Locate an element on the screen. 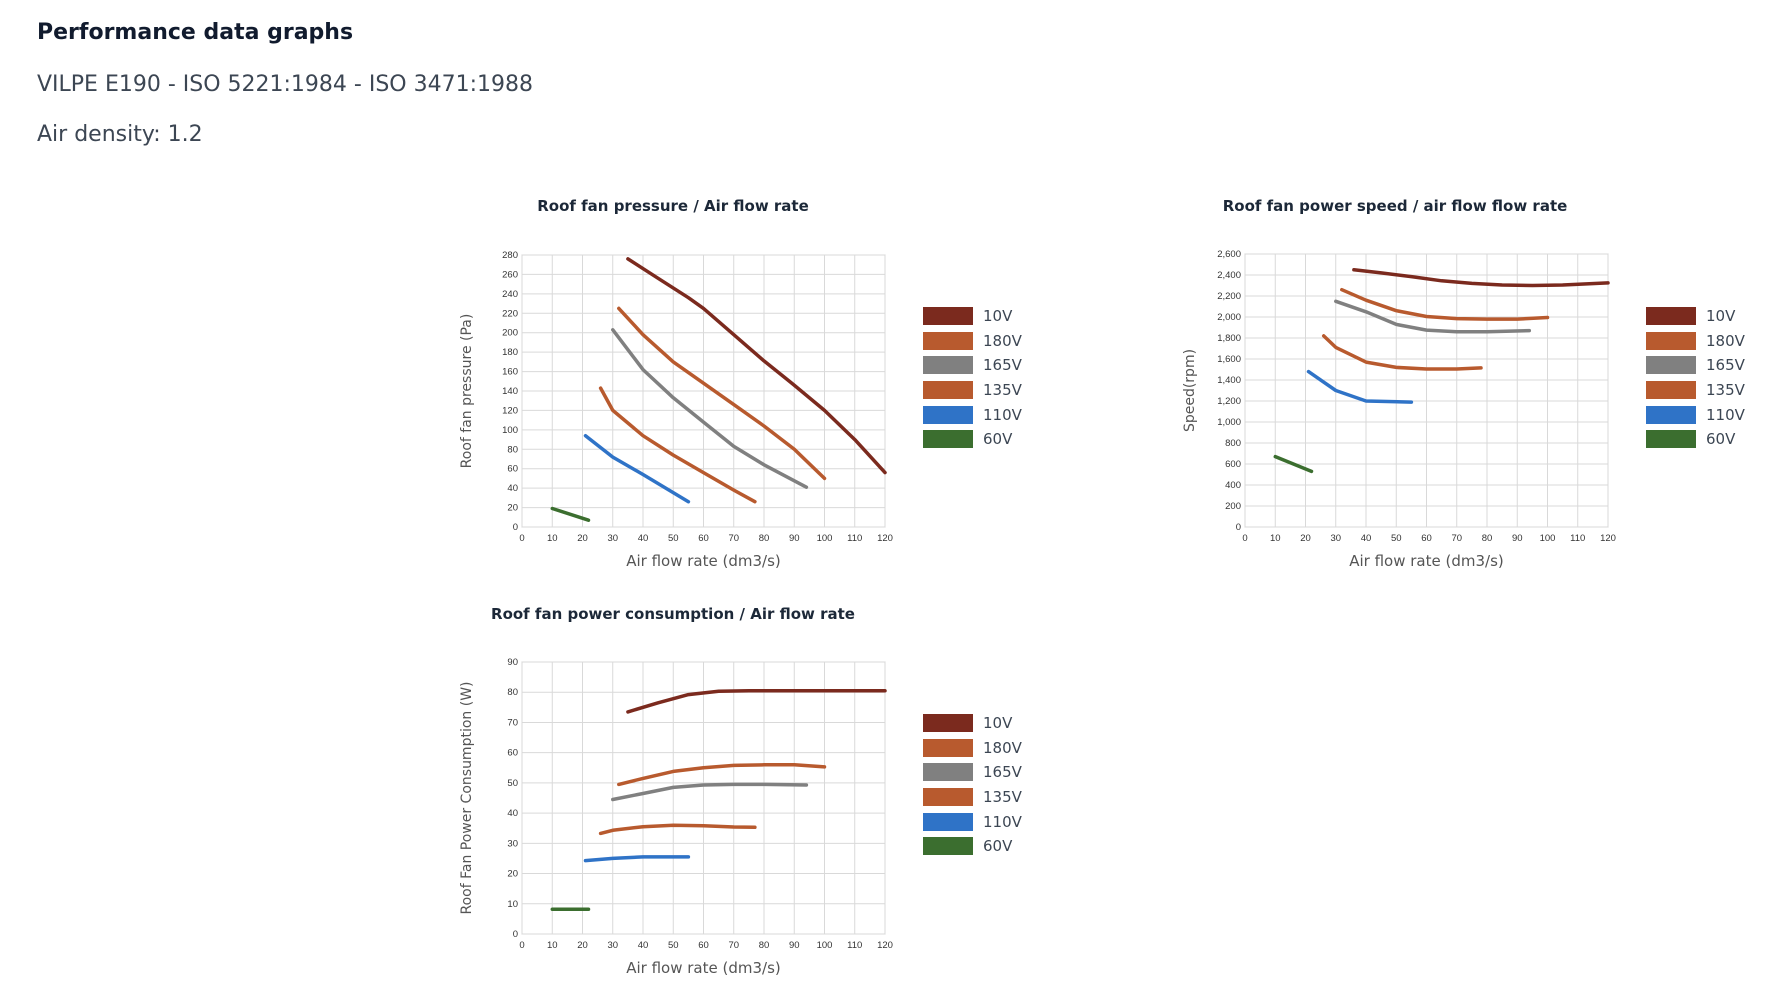 This screenshot has width=1784, height=1001. y-tick-label: 120 is located at coordinates (510, 410).